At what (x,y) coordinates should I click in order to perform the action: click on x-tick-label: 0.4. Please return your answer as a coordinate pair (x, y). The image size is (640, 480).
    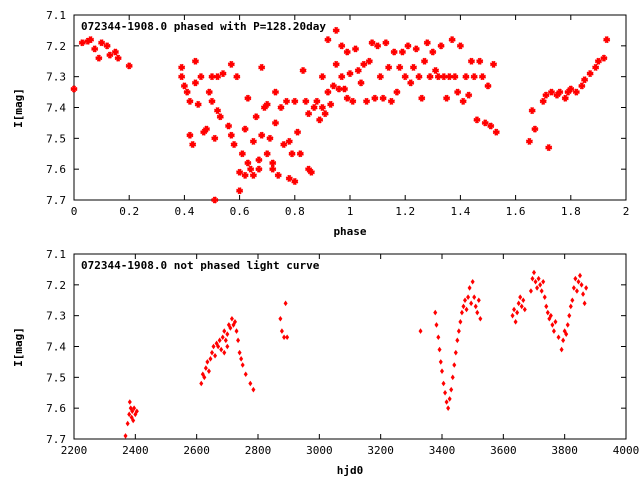
    Looking at the image, I should click on (184, 211).